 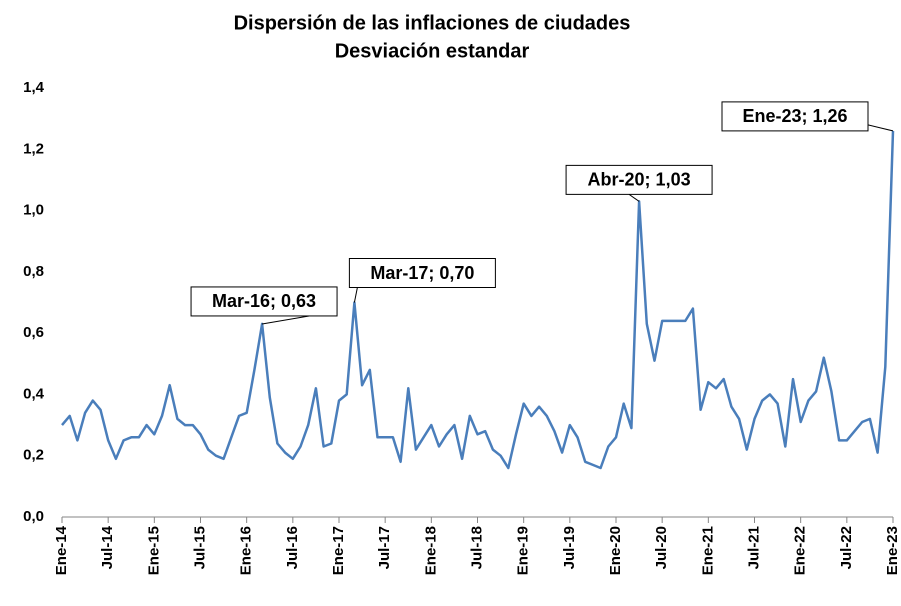 I want to click on x-tick-label: Jul-18, so click(x=476, y=547).